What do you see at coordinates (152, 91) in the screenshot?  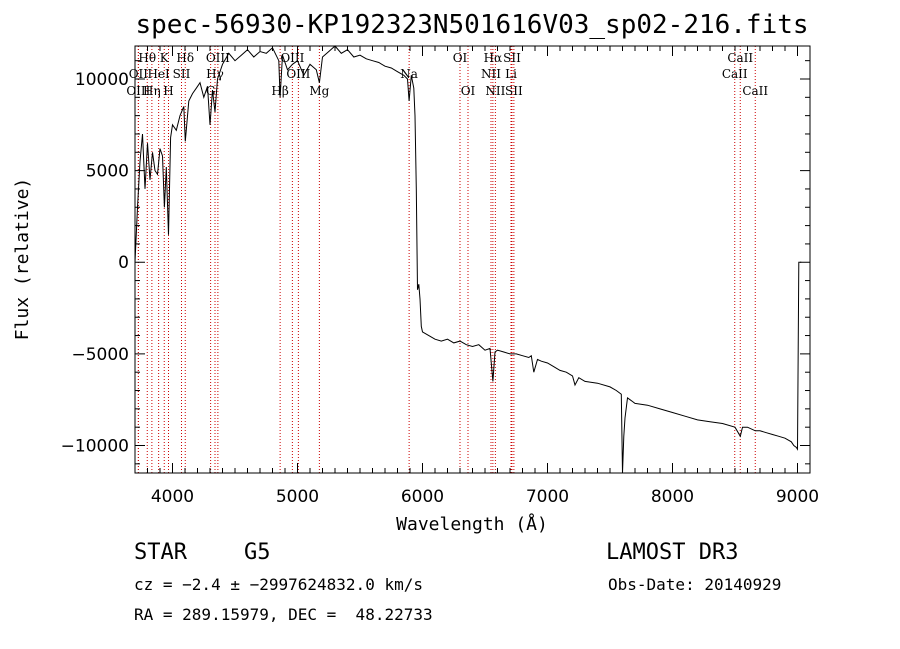 I see `line-label-5: Hη` at bounding box center [152, 91].